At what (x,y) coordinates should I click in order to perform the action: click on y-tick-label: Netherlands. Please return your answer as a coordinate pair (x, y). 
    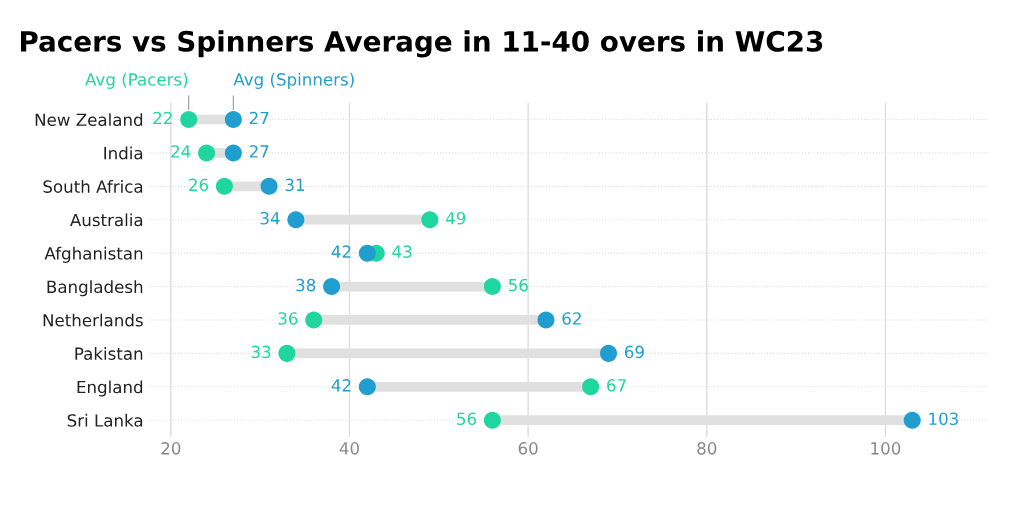
    Looking at the image, I should click on (93, 320).